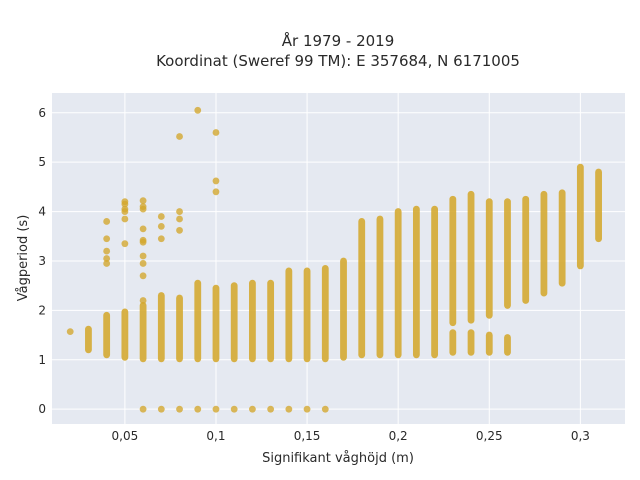 The height and width of the screenshot is (480, 640). What do you see at coordinates (42, 113) in the screenshot?
I see `y-tick-label: 6` at bounding box center [42, 113].